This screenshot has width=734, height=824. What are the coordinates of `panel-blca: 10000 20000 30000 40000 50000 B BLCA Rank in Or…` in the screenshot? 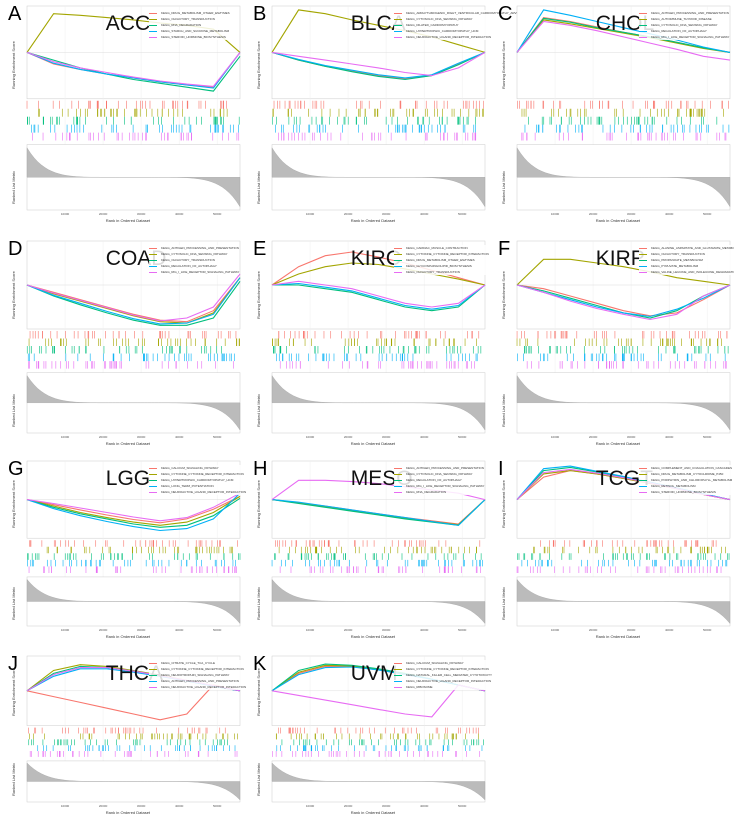 It's located at (384, 116).